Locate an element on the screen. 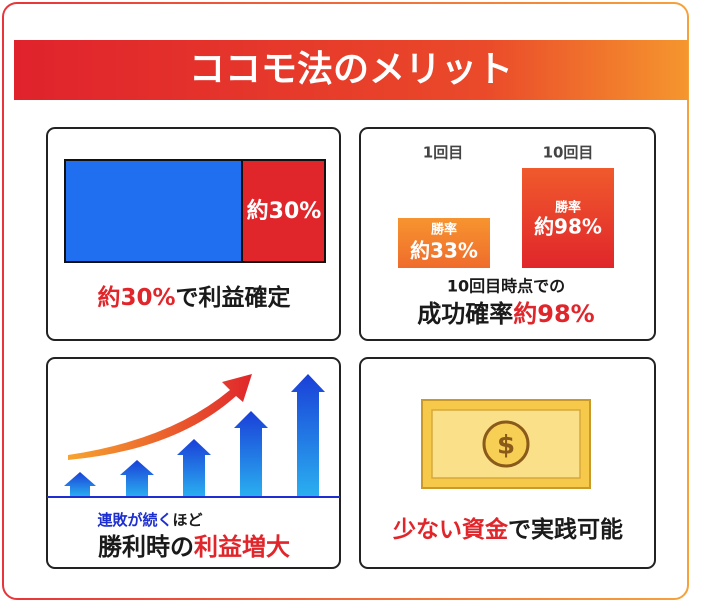  caption: 成功確率約98% is located at coordinates (505, 314).